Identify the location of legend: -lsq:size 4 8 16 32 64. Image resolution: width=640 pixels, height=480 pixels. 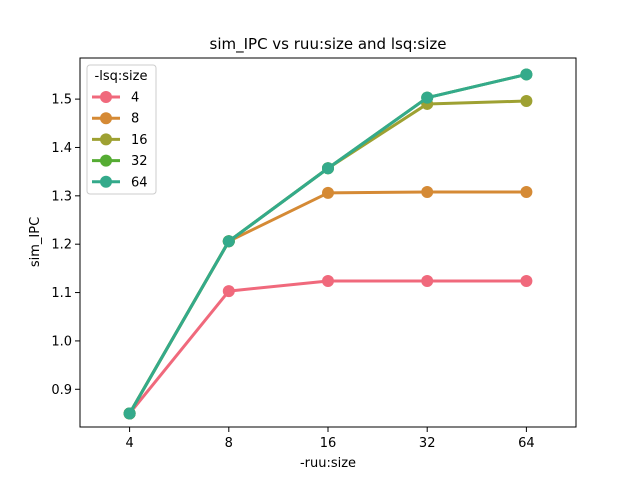
(121, 129).